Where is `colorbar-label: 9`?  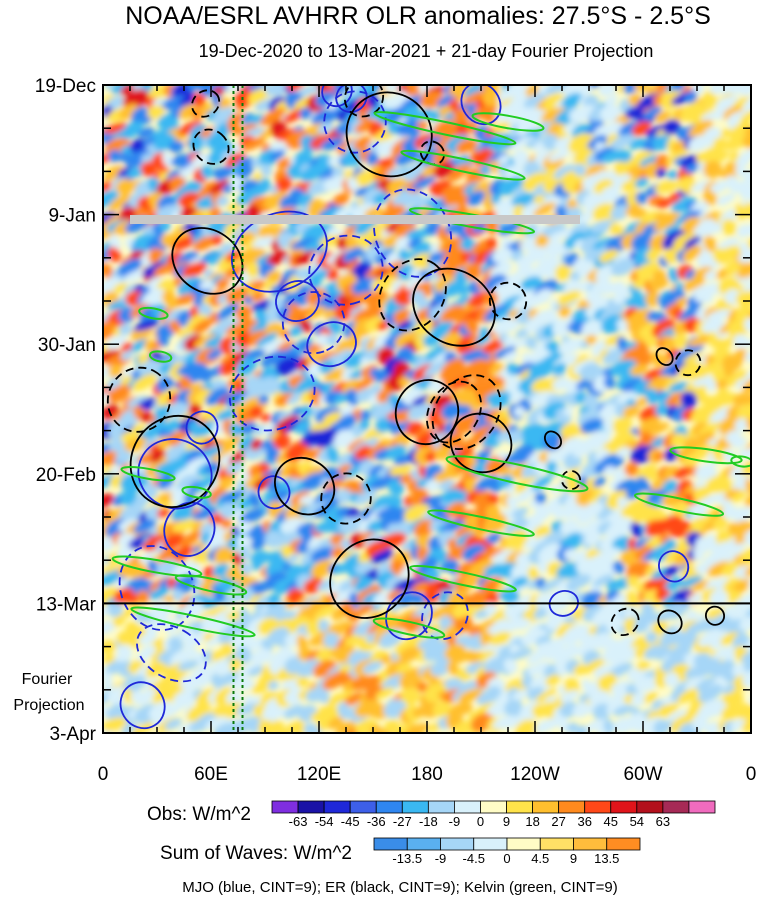 colorbar-label: 9 is located at coordinates (506, 821).